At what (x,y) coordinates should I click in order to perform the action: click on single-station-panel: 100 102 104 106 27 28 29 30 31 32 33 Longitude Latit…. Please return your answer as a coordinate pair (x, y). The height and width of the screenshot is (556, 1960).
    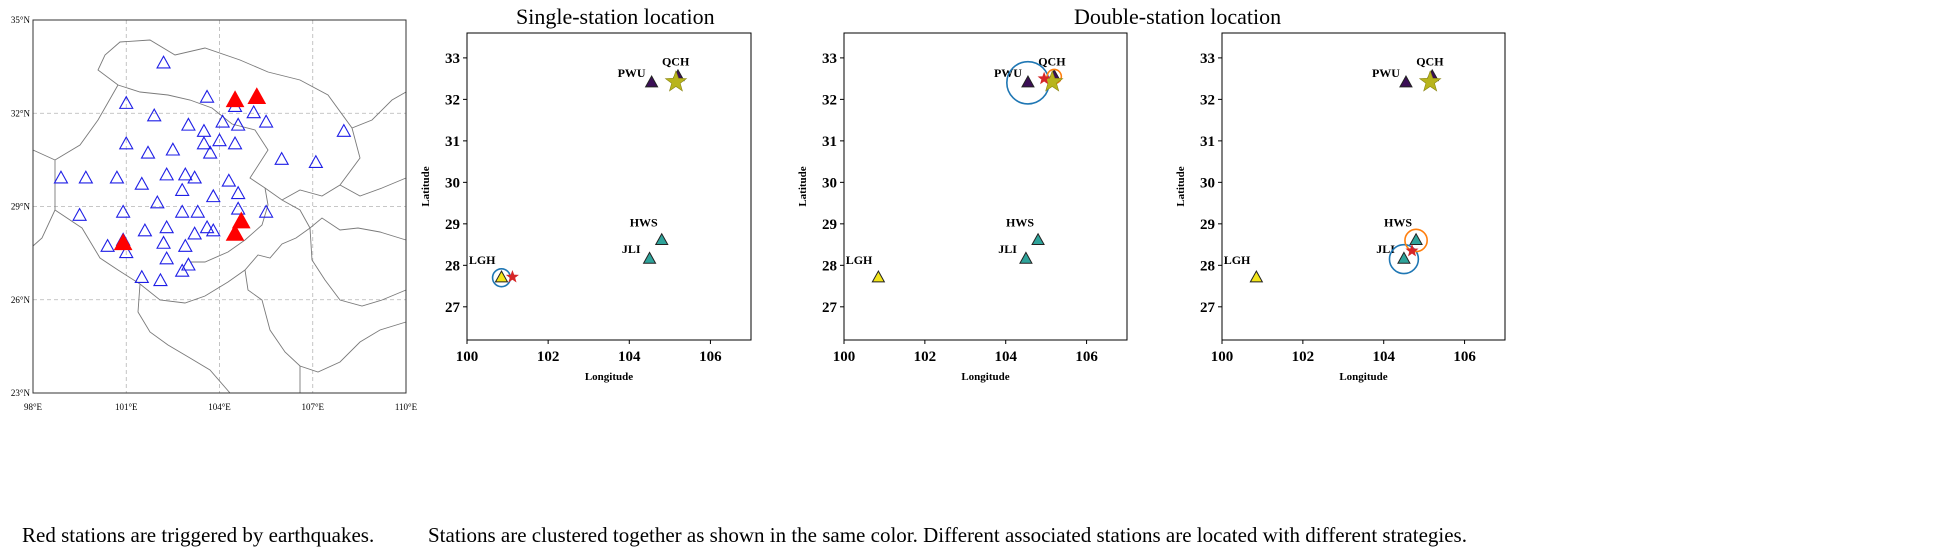
    Looking at the image, I should click on (586, 207).